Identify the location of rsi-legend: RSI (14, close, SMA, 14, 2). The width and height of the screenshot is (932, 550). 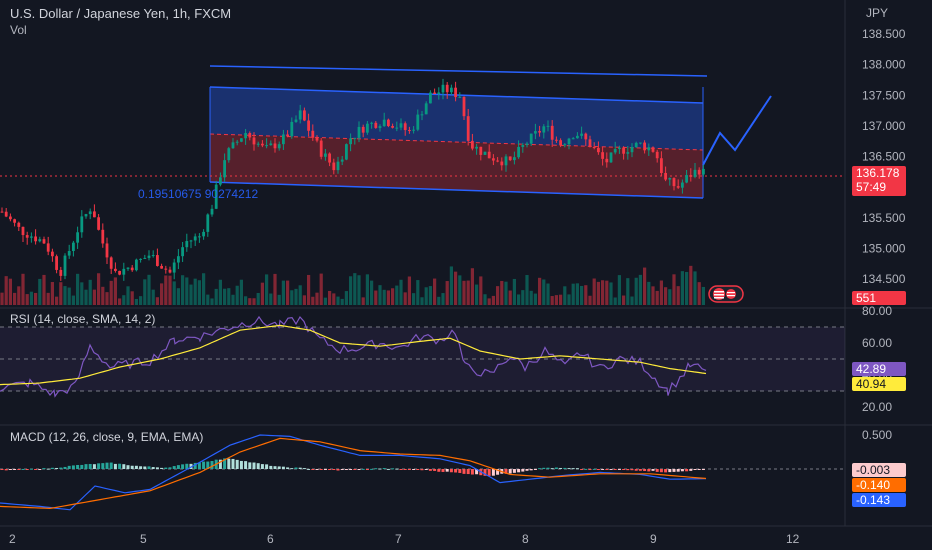
(83, 319).